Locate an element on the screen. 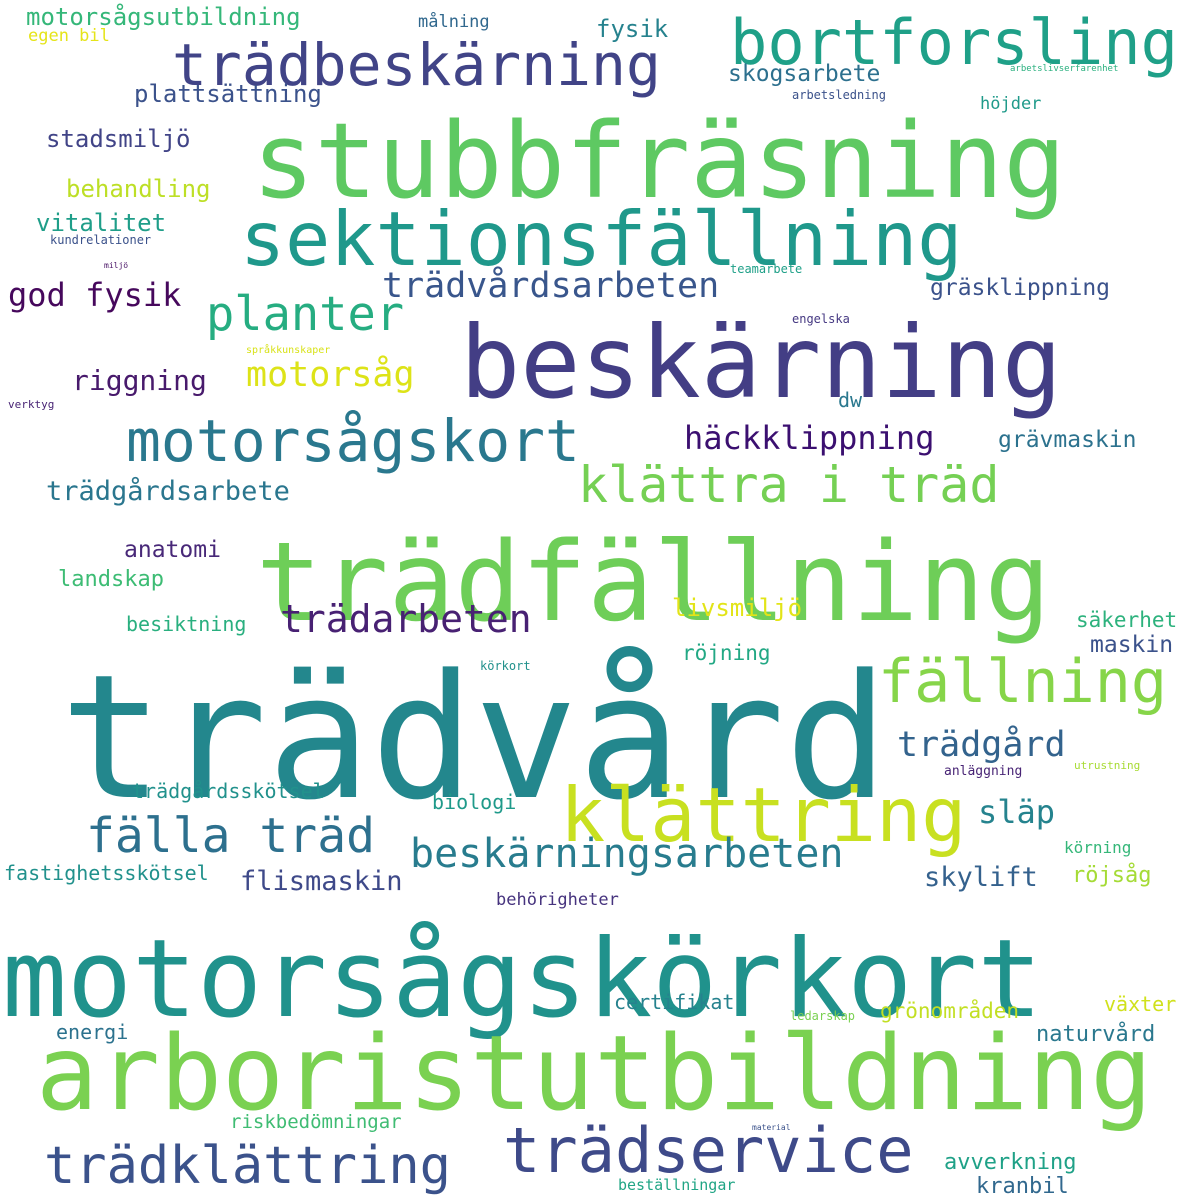  word-miljo: miljö is located at coordinates (116, 265).